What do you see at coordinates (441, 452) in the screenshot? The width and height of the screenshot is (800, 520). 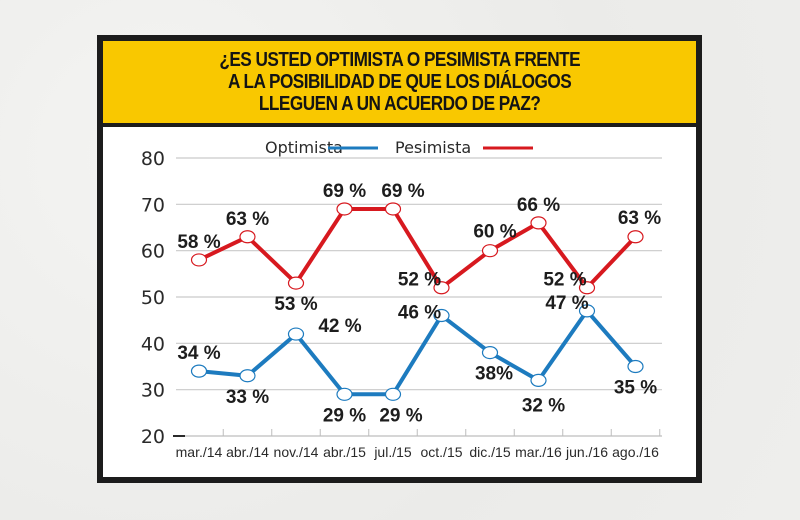 I see `x-tick-label: oct./15` at bounding box center [441, 452].